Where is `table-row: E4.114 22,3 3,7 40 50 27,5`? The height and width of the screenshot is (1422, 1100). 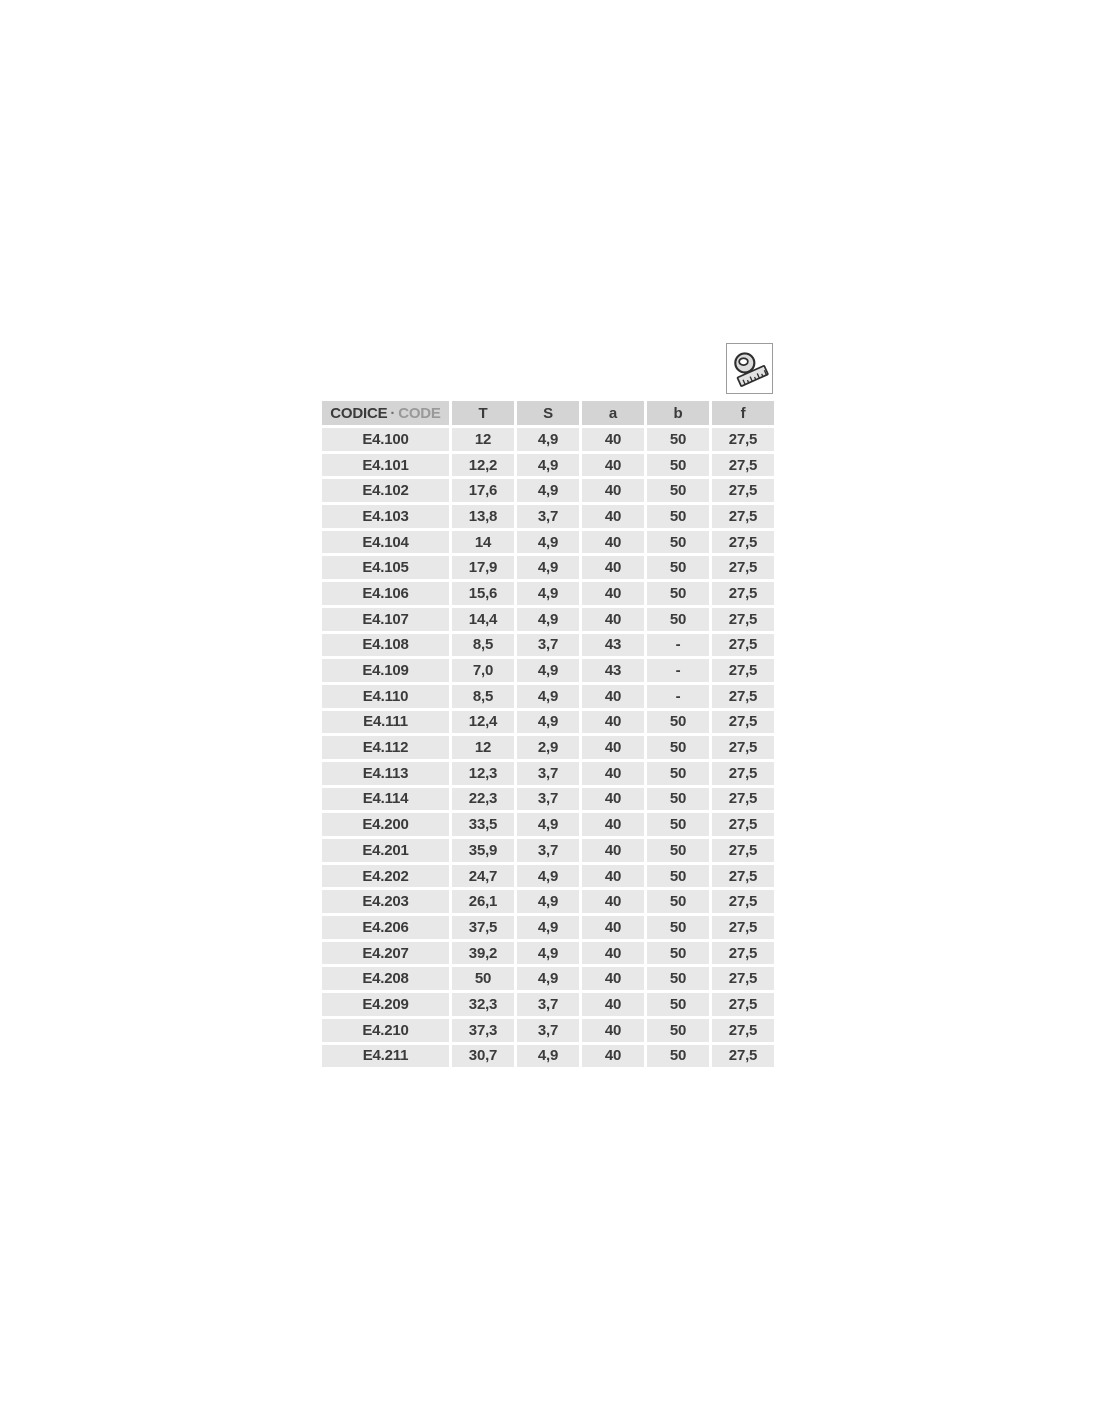
table-row: E4.114 22,3 3,7 40 50 27,5 is located at coordinates (548, 799).